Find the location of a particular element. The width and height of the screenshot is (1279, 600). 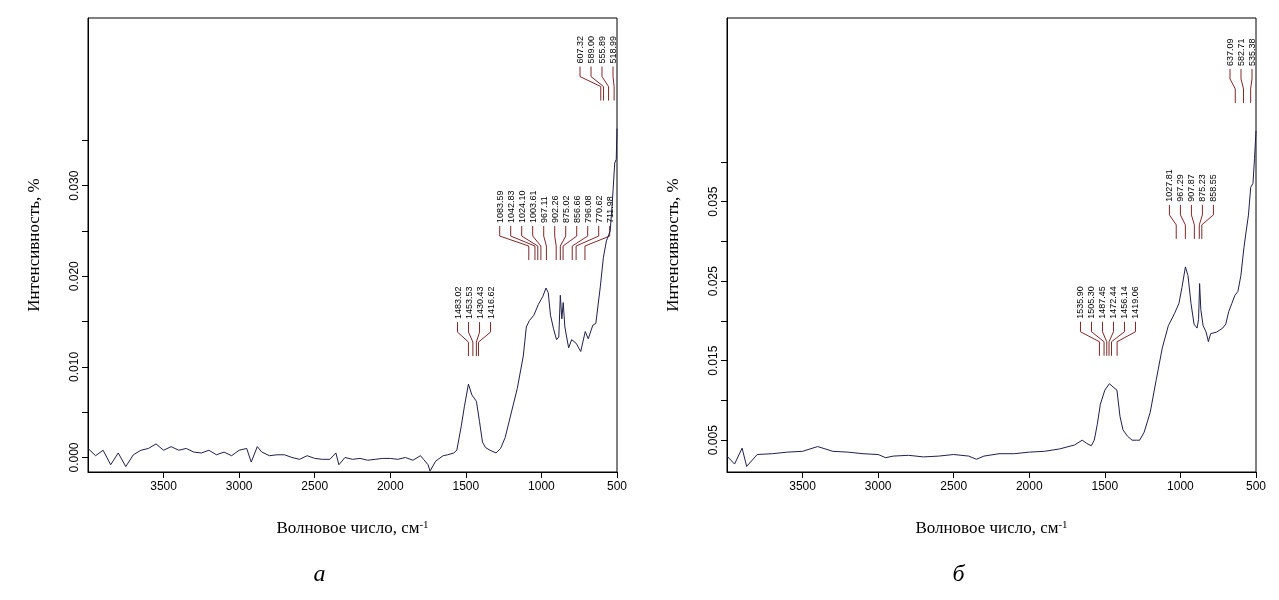

annotation: 518.99 is located at coordinates (613, 50).